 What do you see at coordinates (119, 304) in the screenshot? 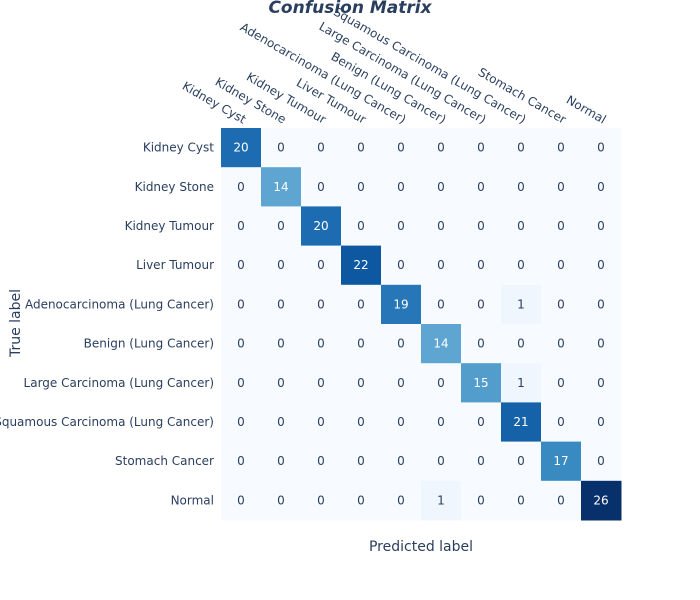
I see `y-tick-label: Adenocarcinoma (Lung Cancer)` at bounding box center [119, 304].